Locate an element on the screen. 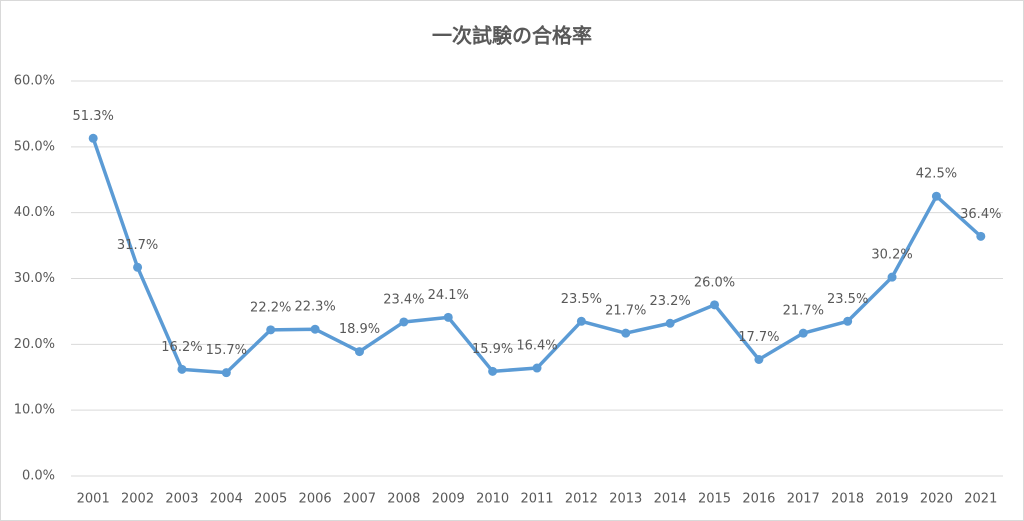  data-label: 22.2% is located at coordinates (270, 307).